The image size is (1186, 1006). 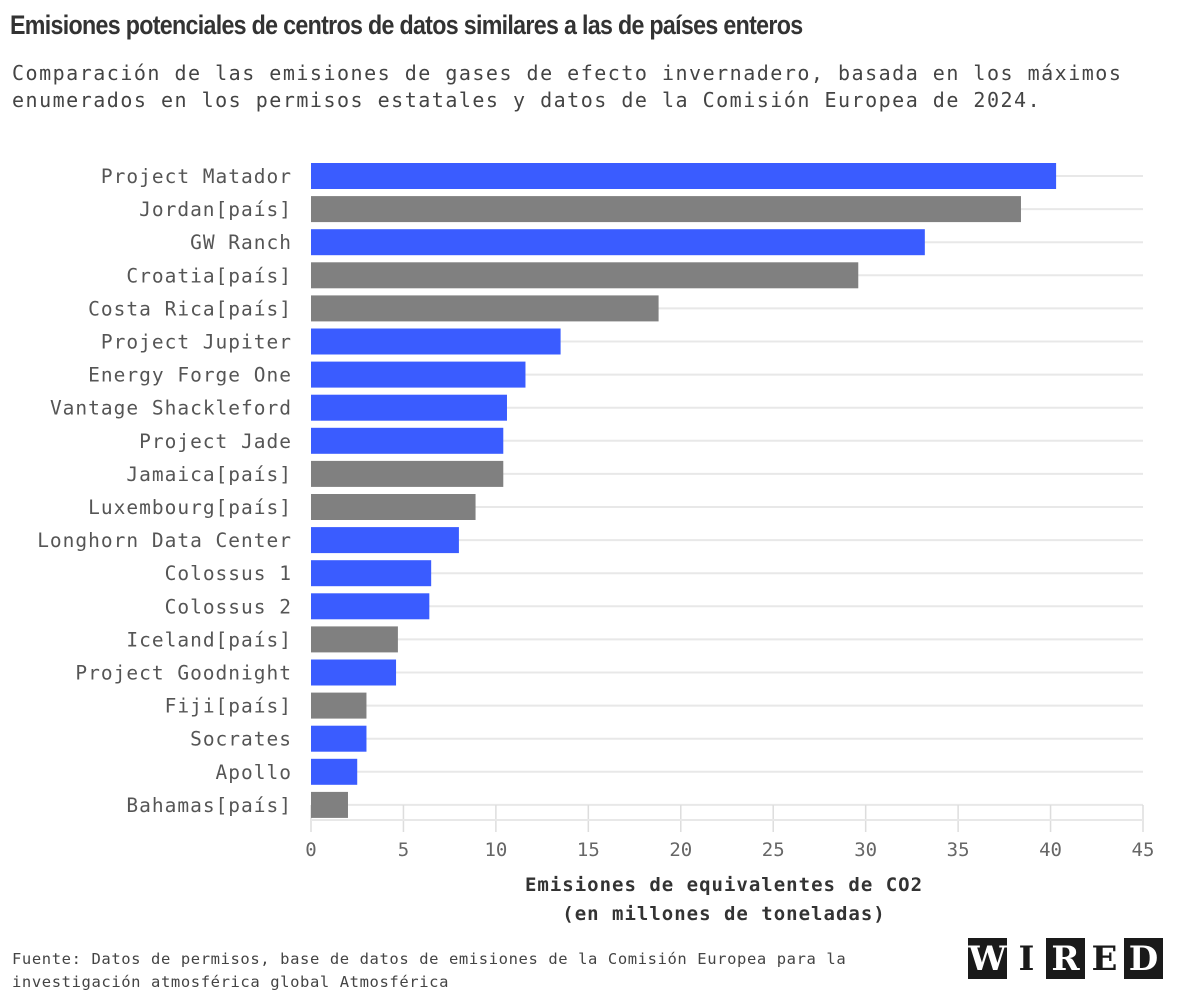 I want to click on x-tick-label: 45, so click(x=1143, y=850).